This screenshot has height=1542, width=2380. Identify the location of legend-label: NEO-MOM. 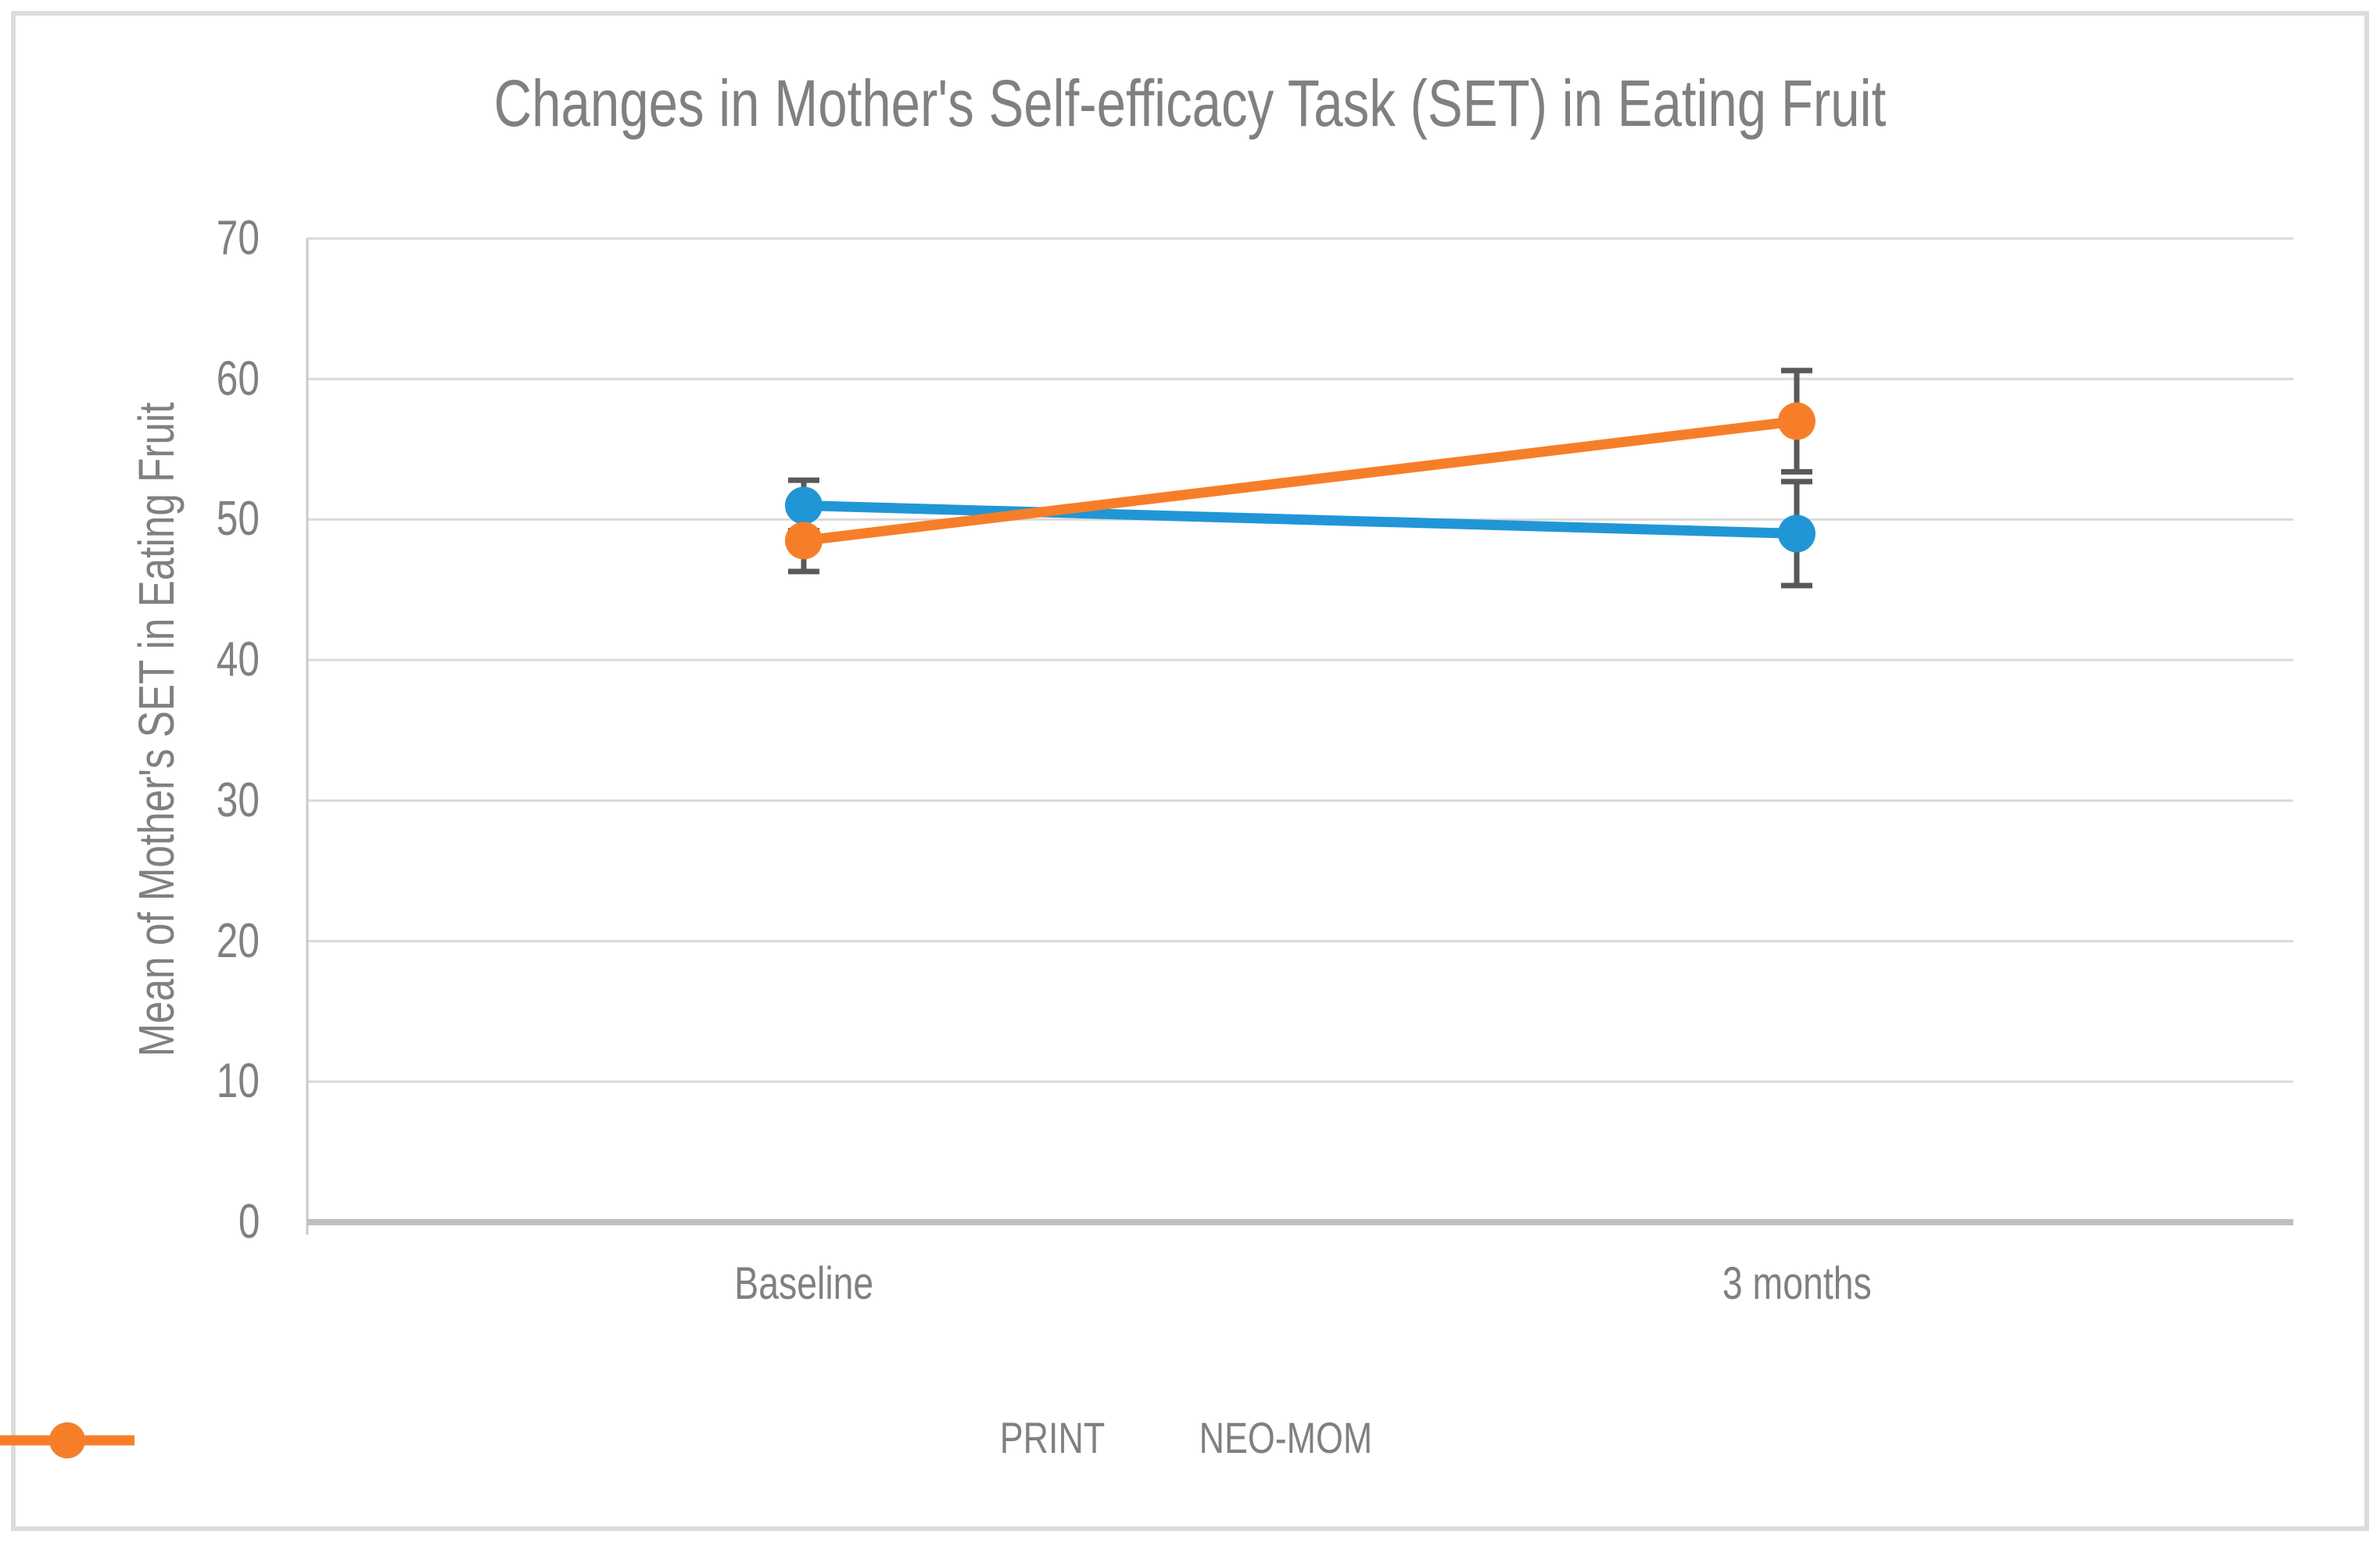
(1285, 1437).